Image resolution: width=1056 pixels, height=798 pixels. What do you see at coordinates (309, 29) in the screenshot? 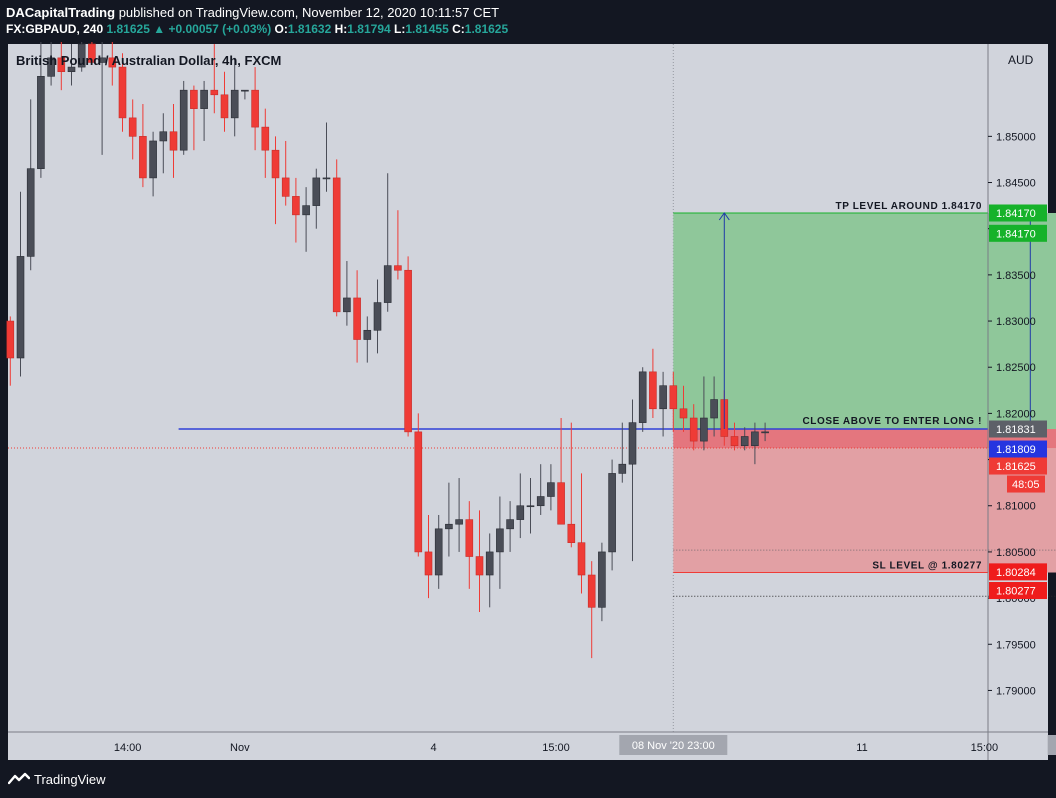
I see `open-value: 1.81632` at bounding box center [309, 29].